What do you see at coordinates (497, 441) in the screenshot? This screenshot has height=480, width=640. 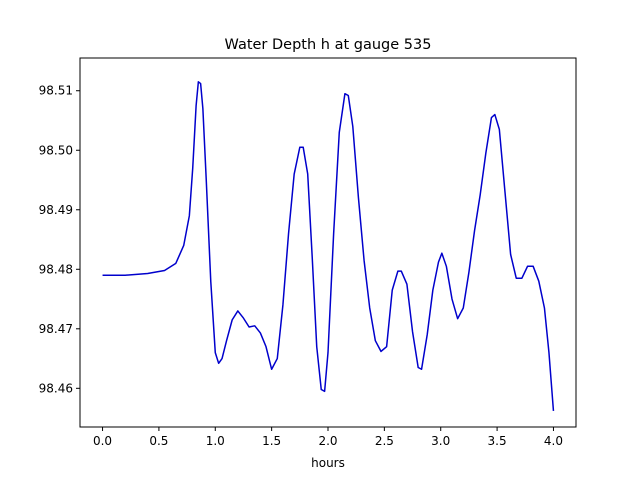 I see `x-tick-label: 3.5` at bounding box center [497, 441].